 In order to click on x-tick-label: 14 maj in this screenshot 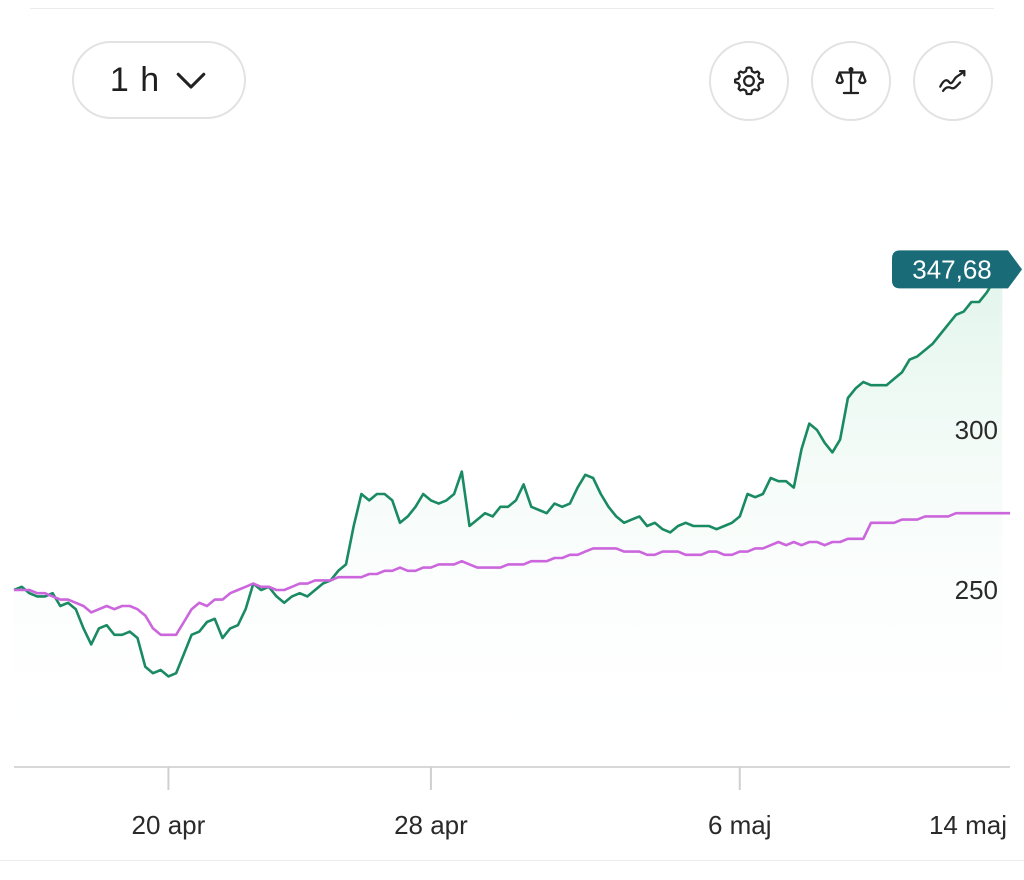, I will do `click(968, 825)`.